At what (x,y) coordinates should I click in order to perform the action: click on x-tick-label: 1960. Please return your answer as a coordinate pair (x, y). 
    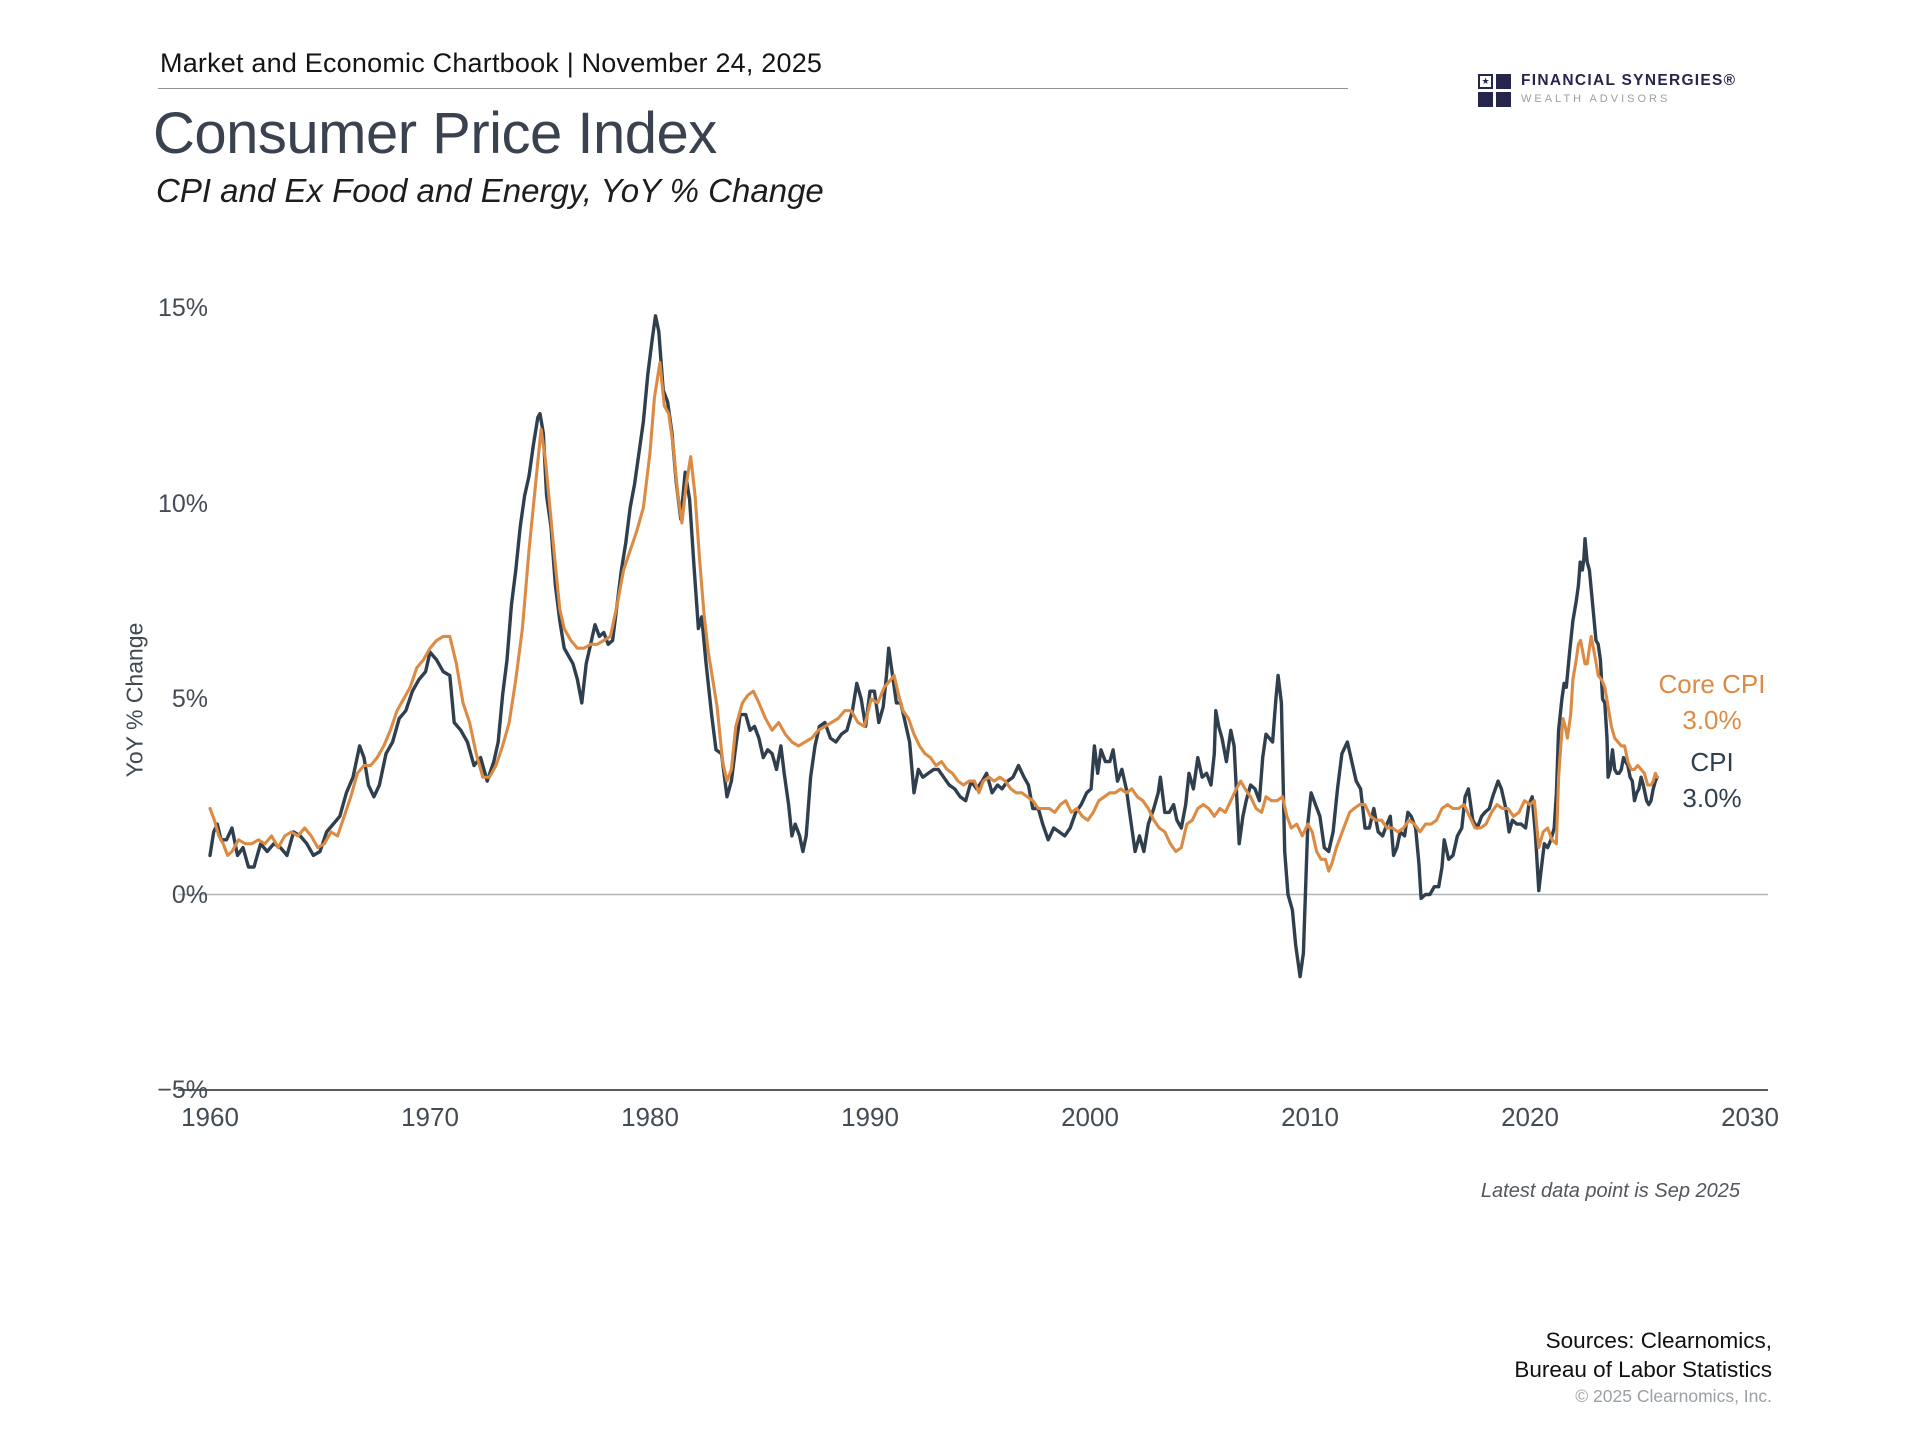
    Looking at the image, I should click on (210, 1117).